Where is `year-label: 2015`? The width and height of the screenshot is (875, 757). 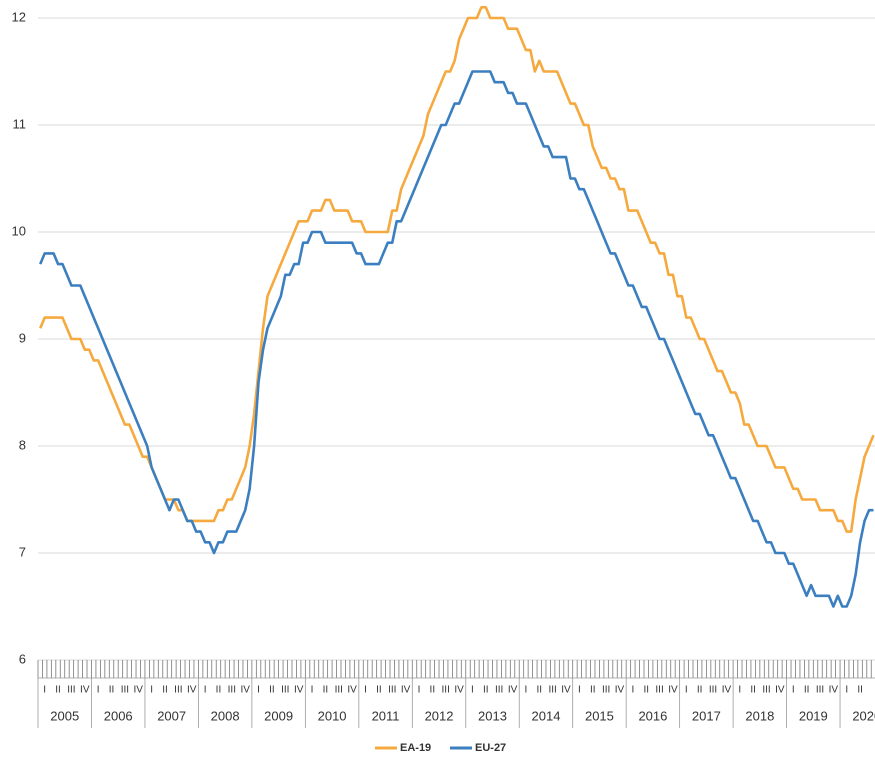
year-label: 2015 is located at coordinates (599, 715).